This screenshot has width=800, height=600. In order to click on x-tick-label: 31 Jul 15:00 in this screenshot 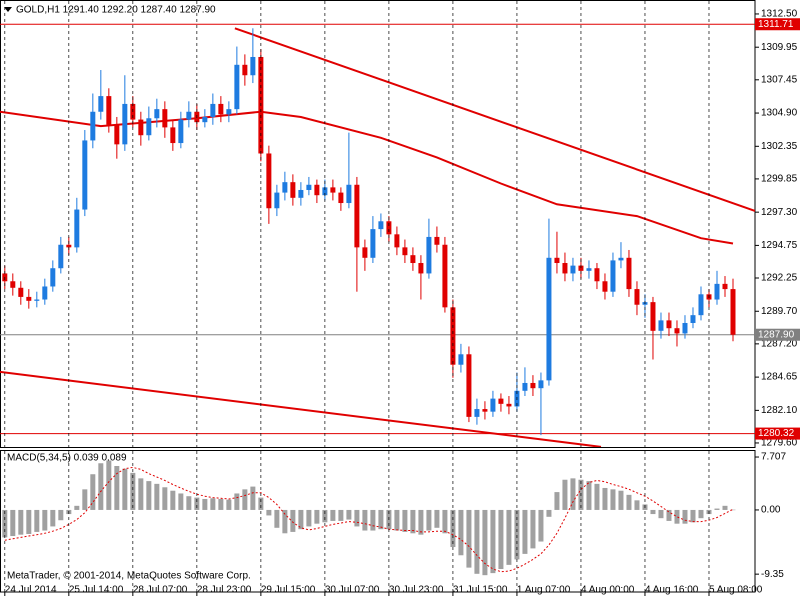, I will do `click(480, 589)`.